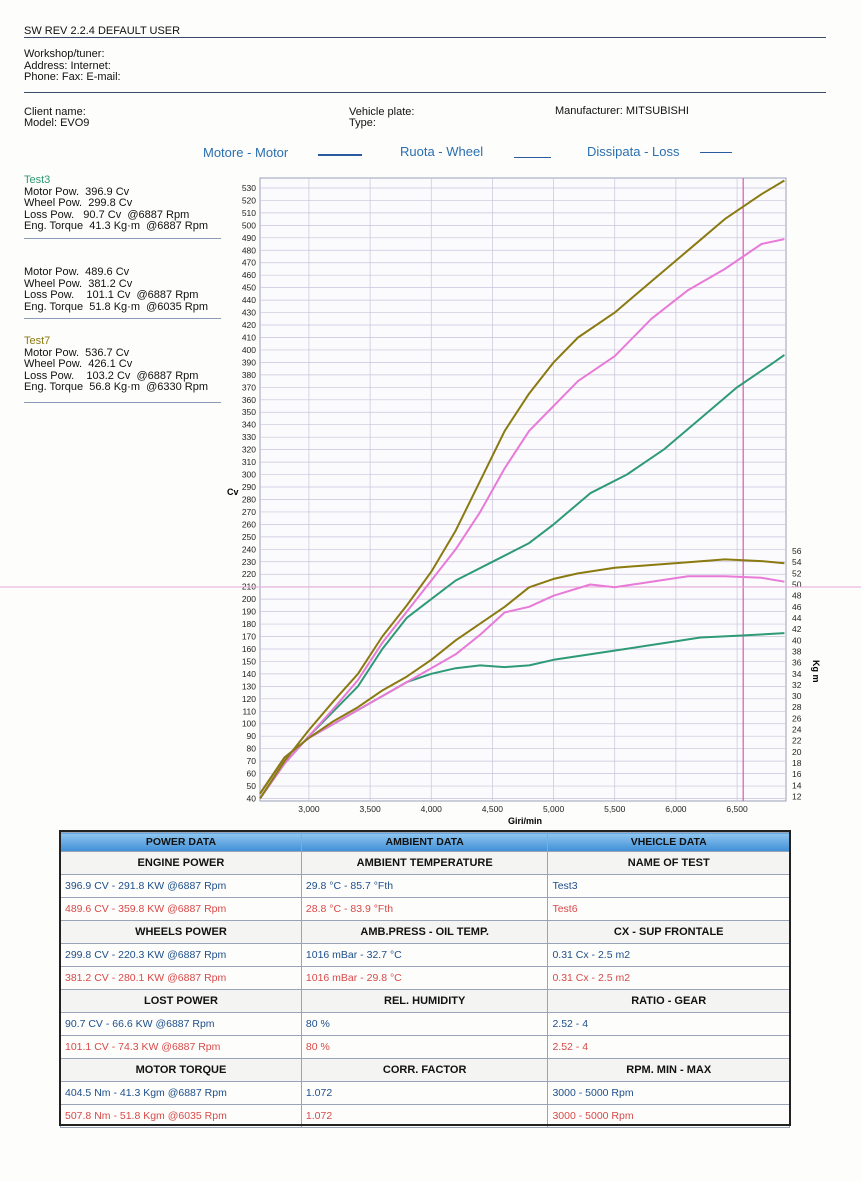 This screenshot has height=1181, width=861. What do you see at coordinates (57, 123) in the screenshot?
I see `model-label: Model: EVO9` at bounding box center [57, 123].